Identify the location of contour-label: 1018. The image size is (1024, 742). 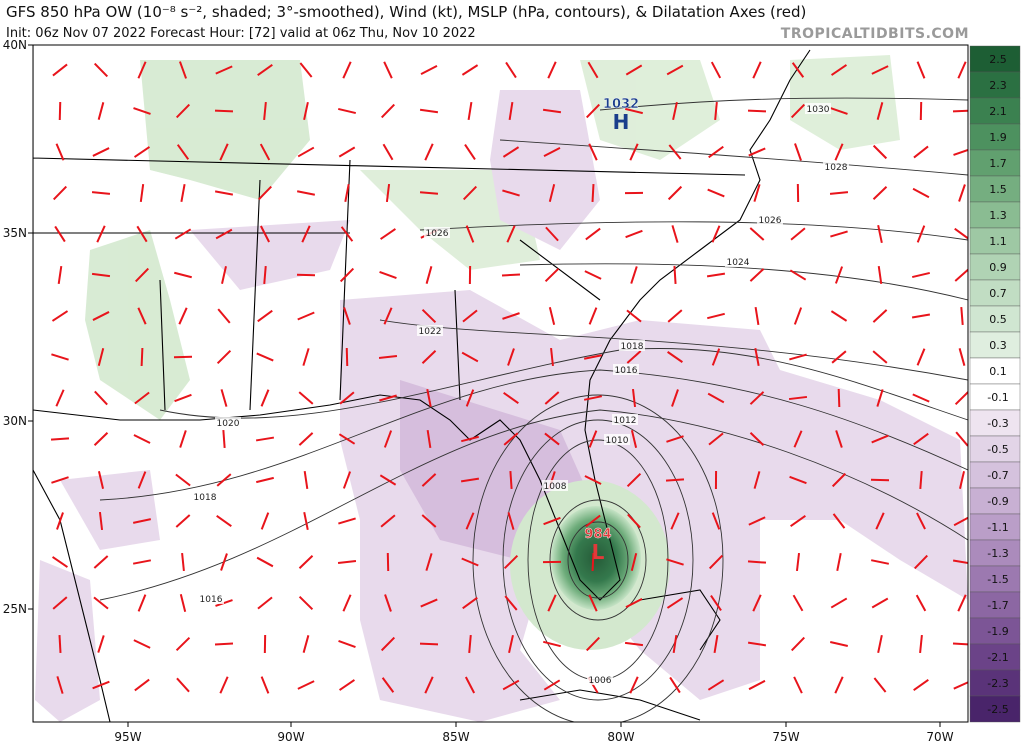
(205, 498).